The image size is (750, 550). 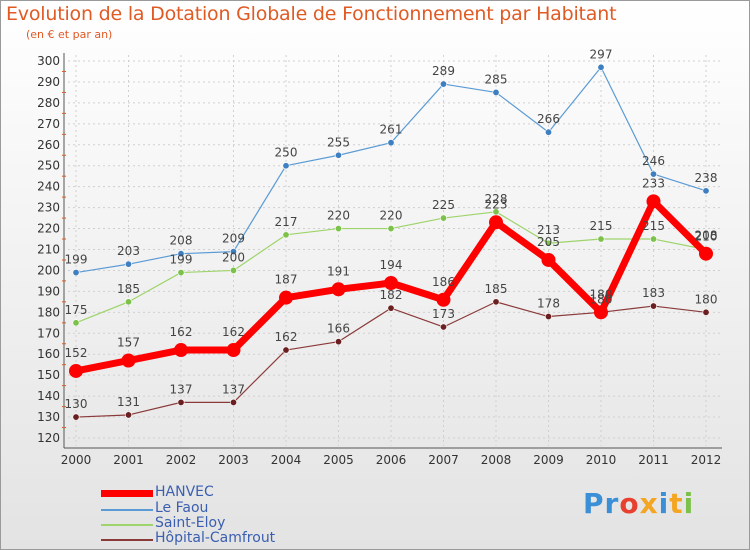 What do you see at coordinates (601, 460) in the screenshot?
I see `x-tick-label: 2010` at bounding box center [601, 460].